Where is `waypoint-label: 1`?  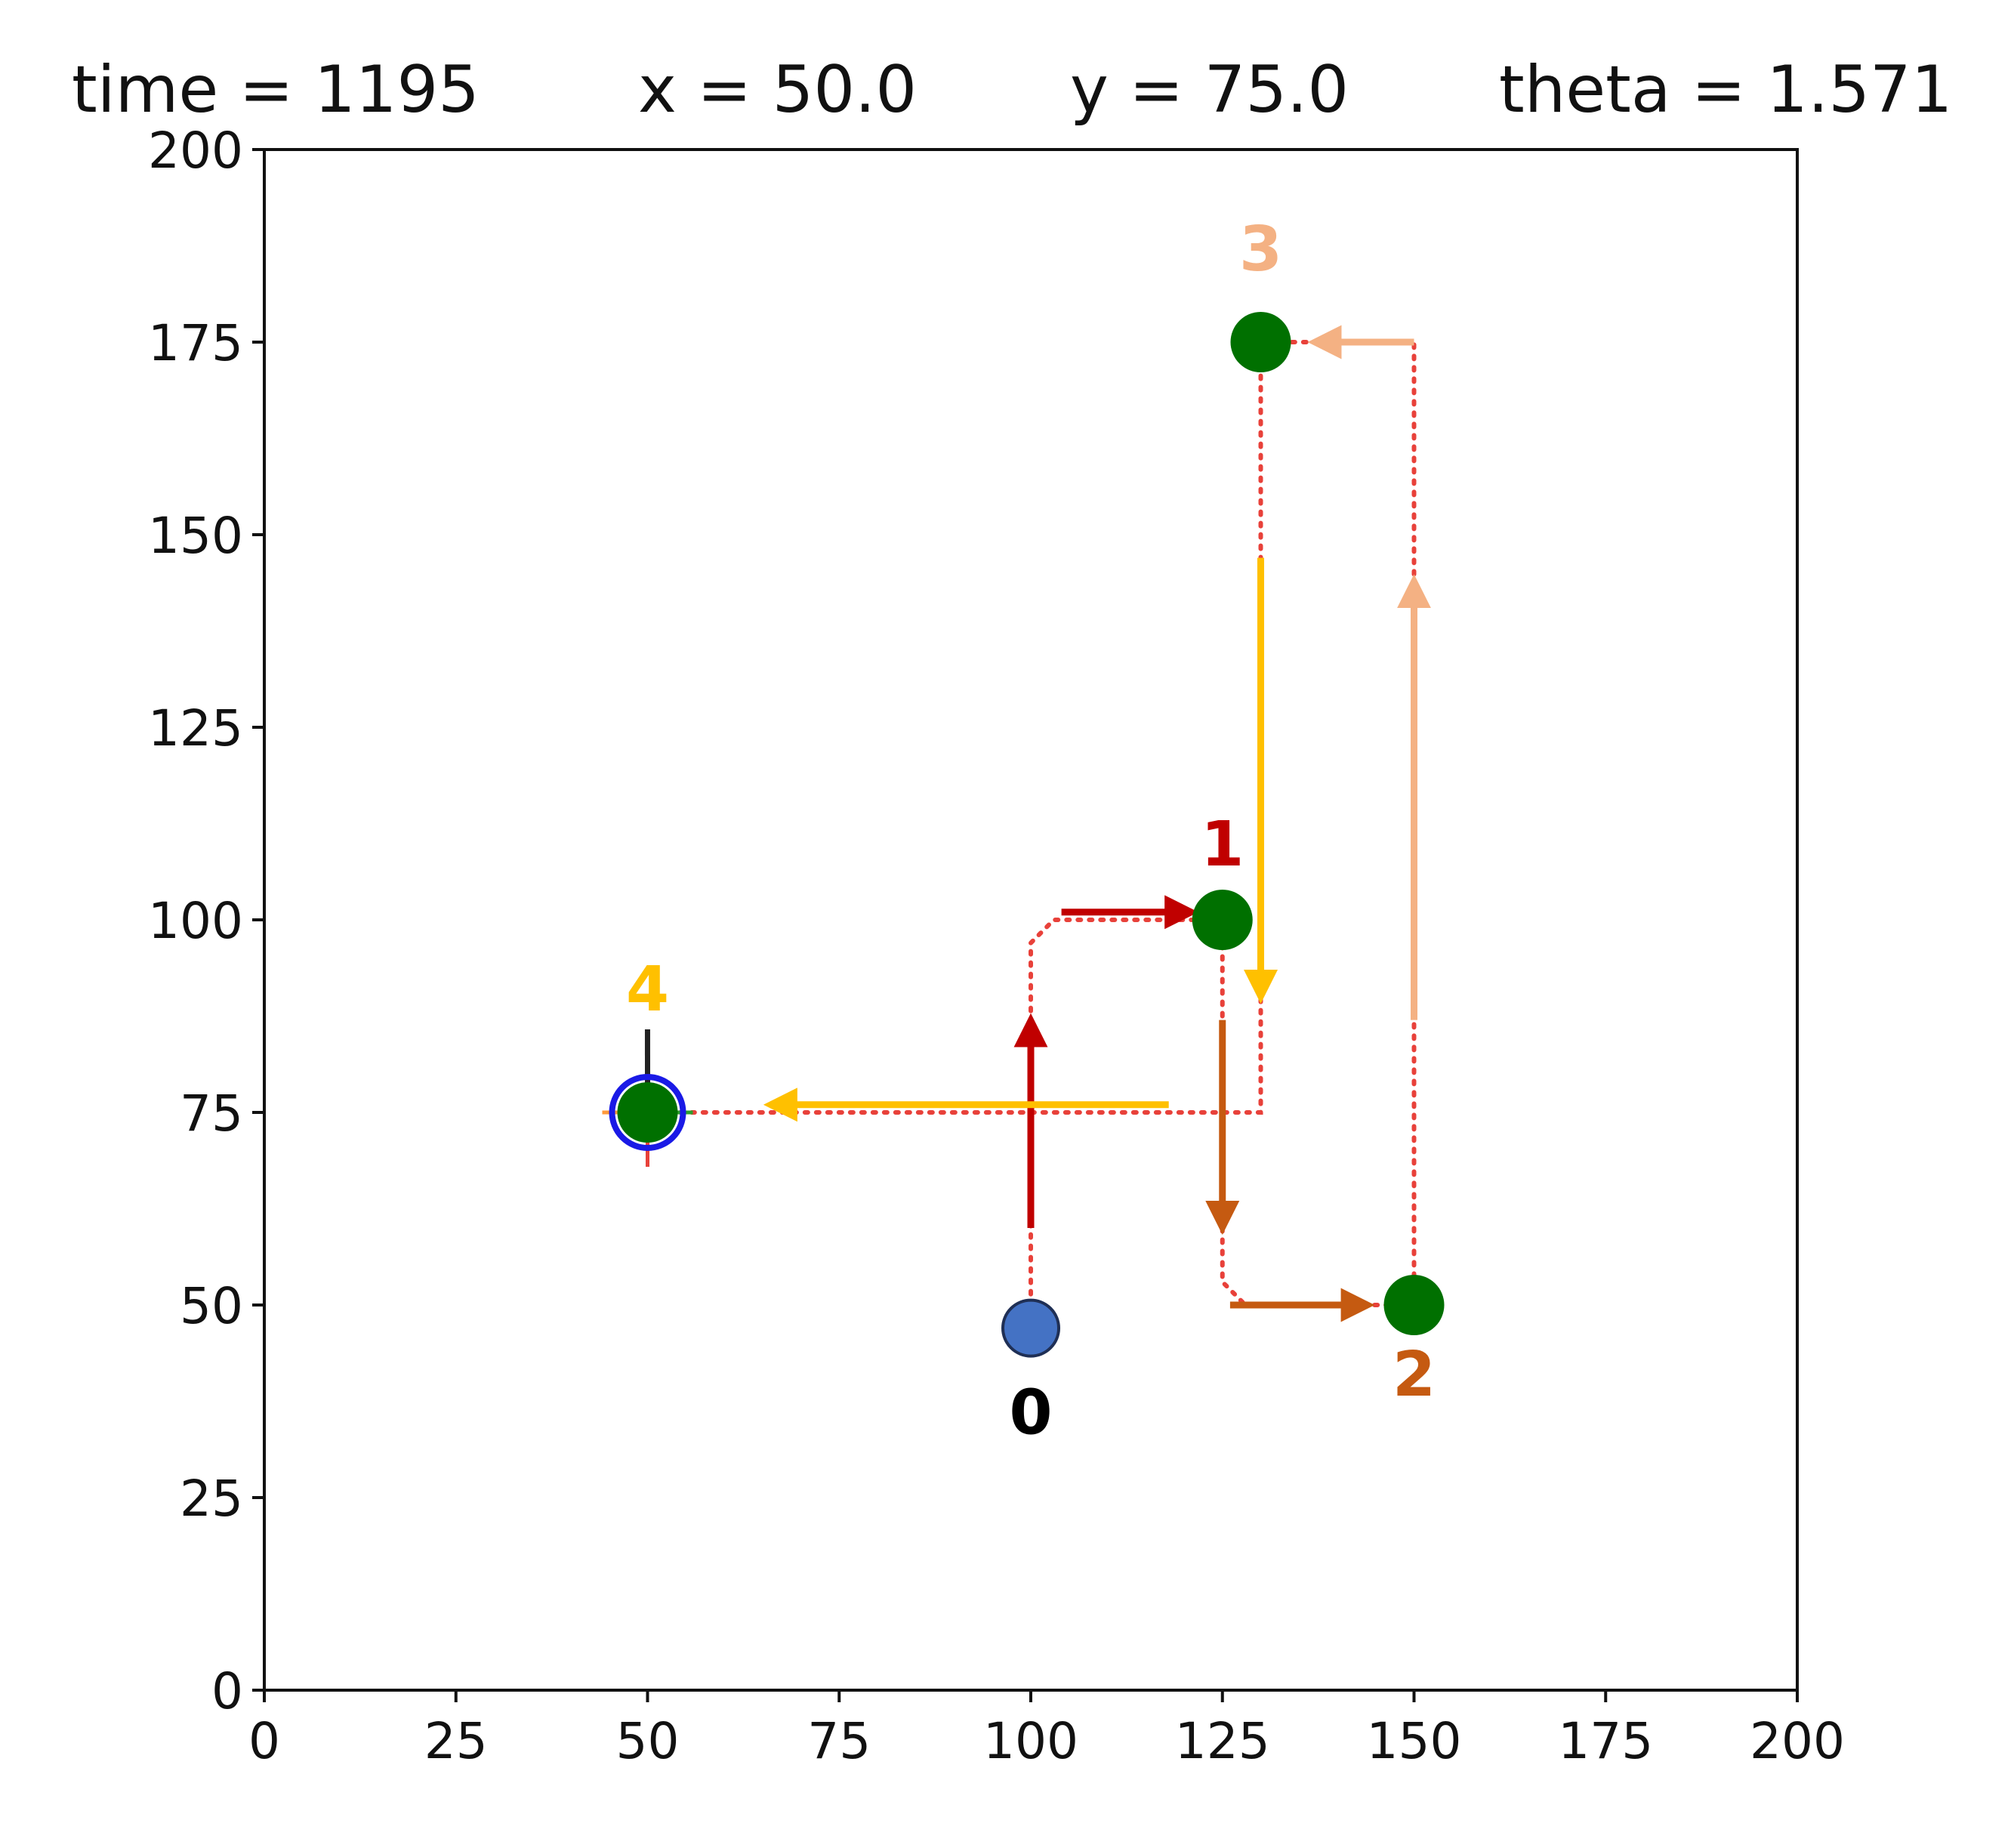
waypoint-label: 1 is located at coordinates (1222, 845).